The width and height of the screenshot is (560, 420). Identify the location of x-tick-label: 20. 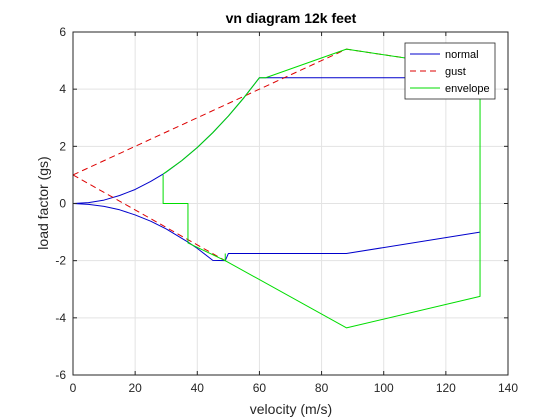
(135, 388).